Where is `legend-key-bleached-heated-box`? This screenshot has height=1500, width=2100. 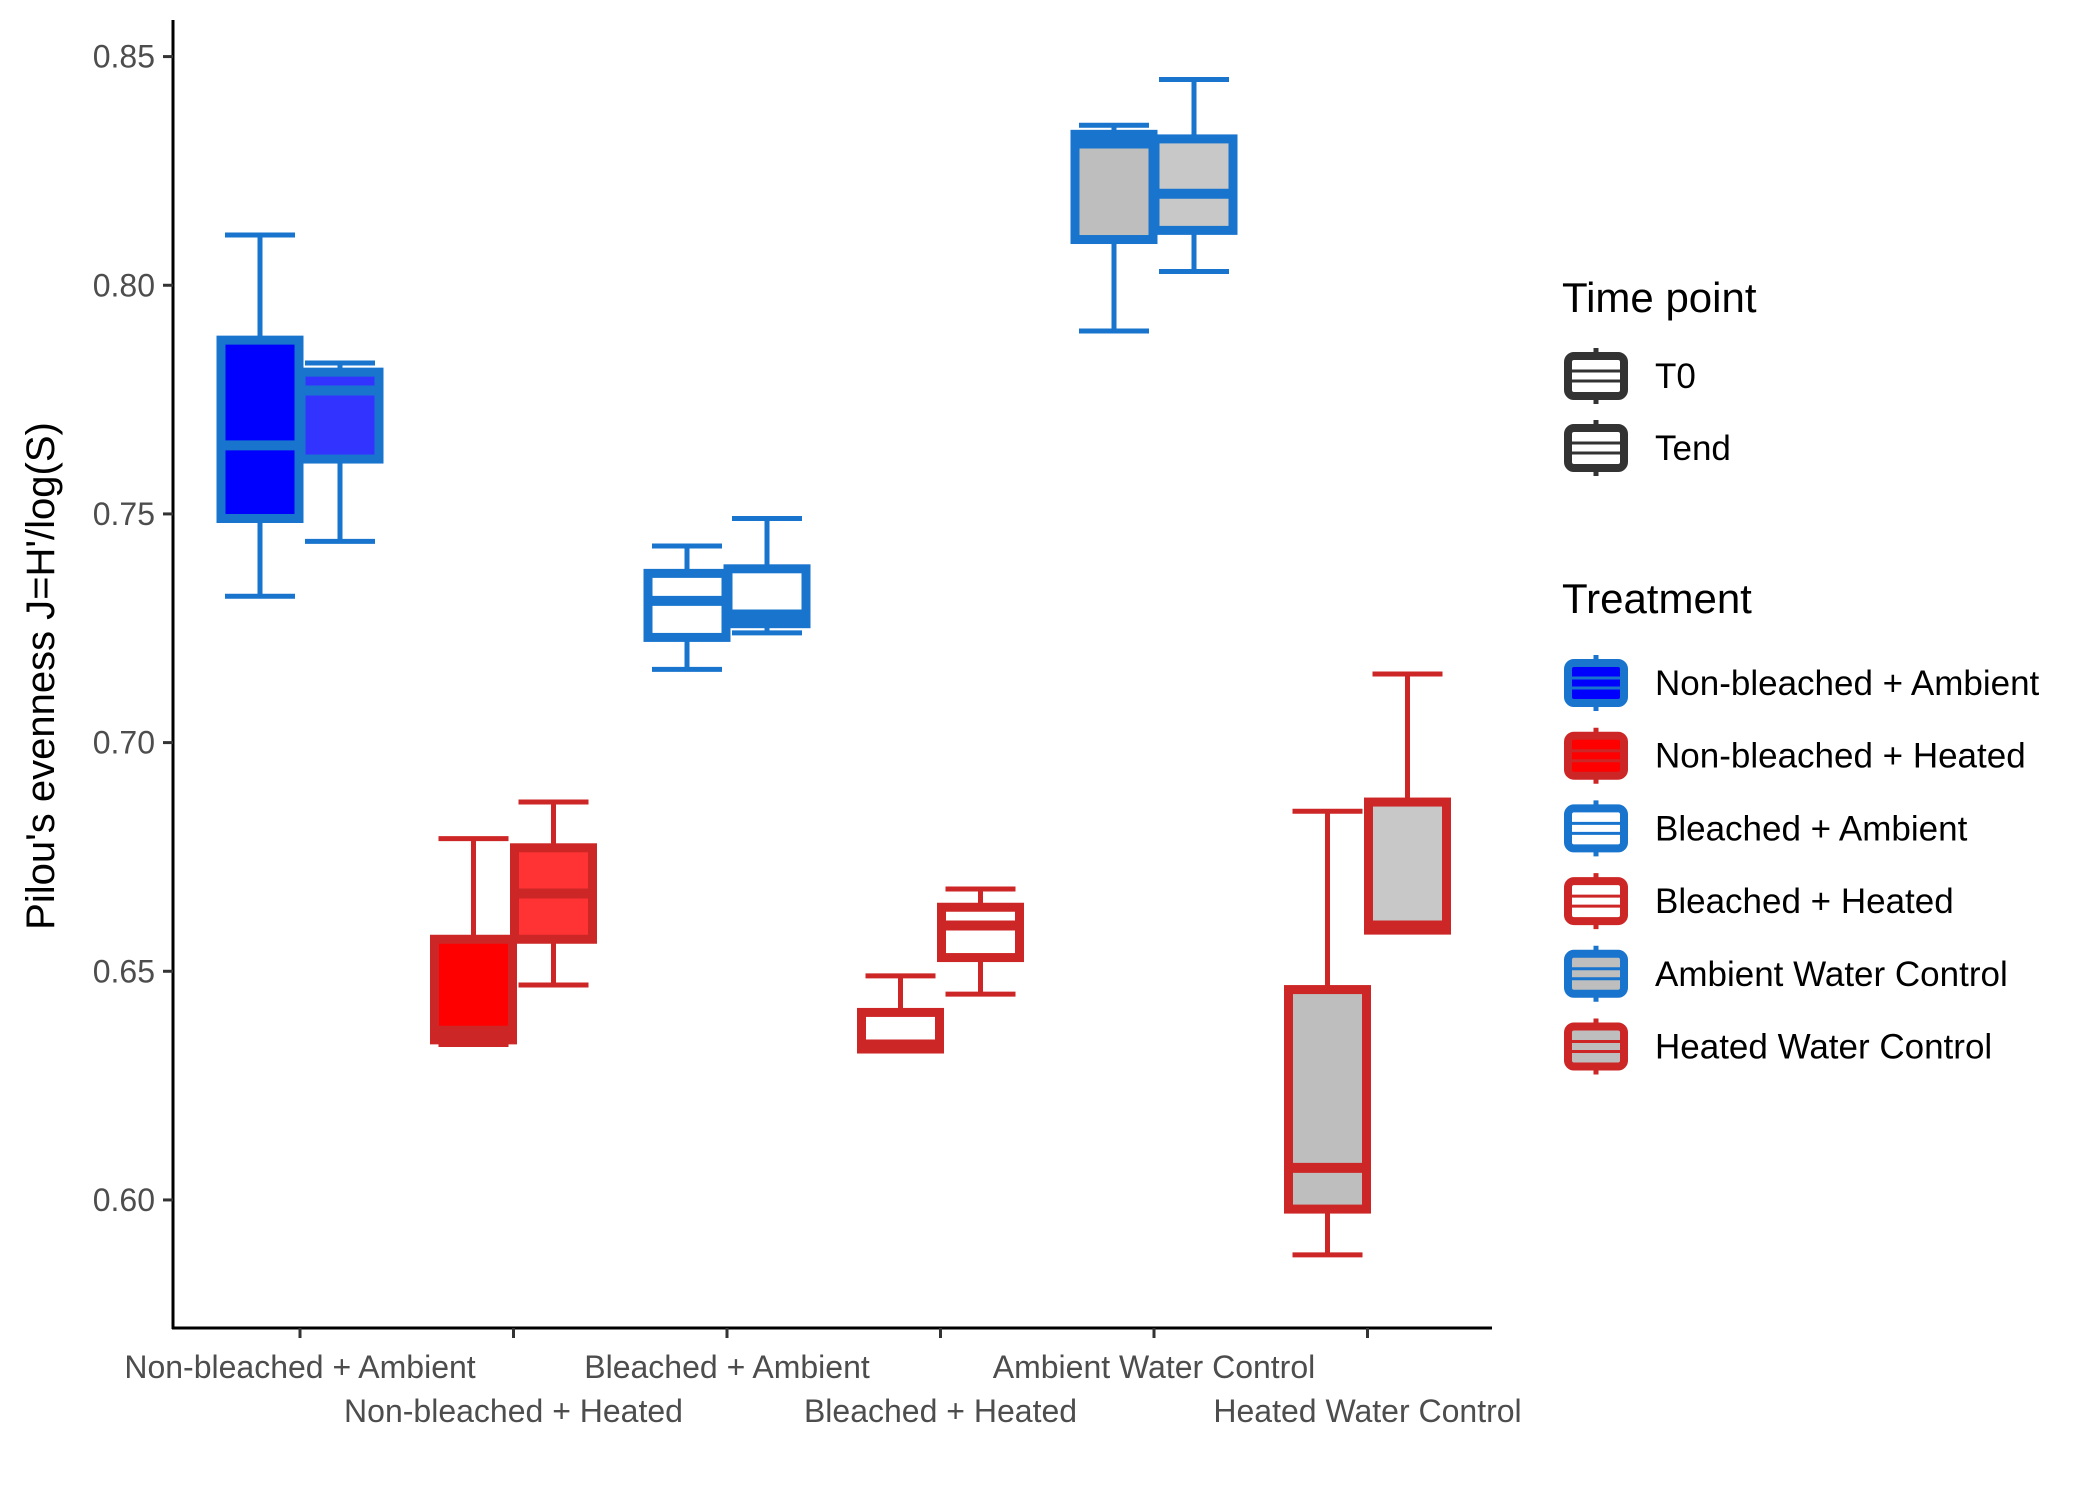 legend-key-bleached-heated-box is located at coordinates (1596, 901).